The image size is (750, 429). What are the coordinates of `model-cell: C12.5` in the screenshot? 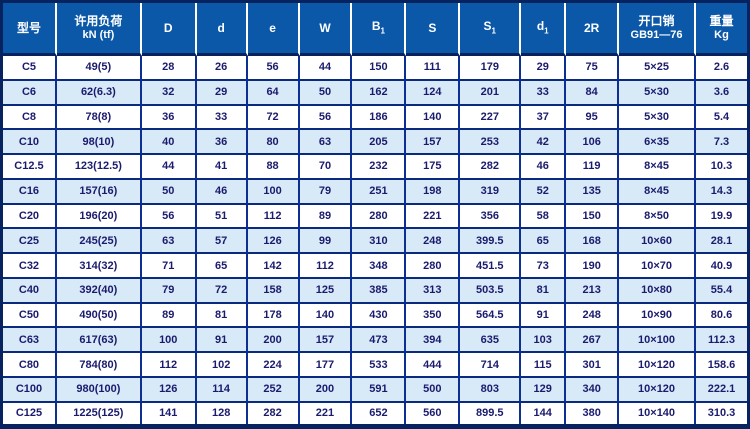 It's located at (30, 167).